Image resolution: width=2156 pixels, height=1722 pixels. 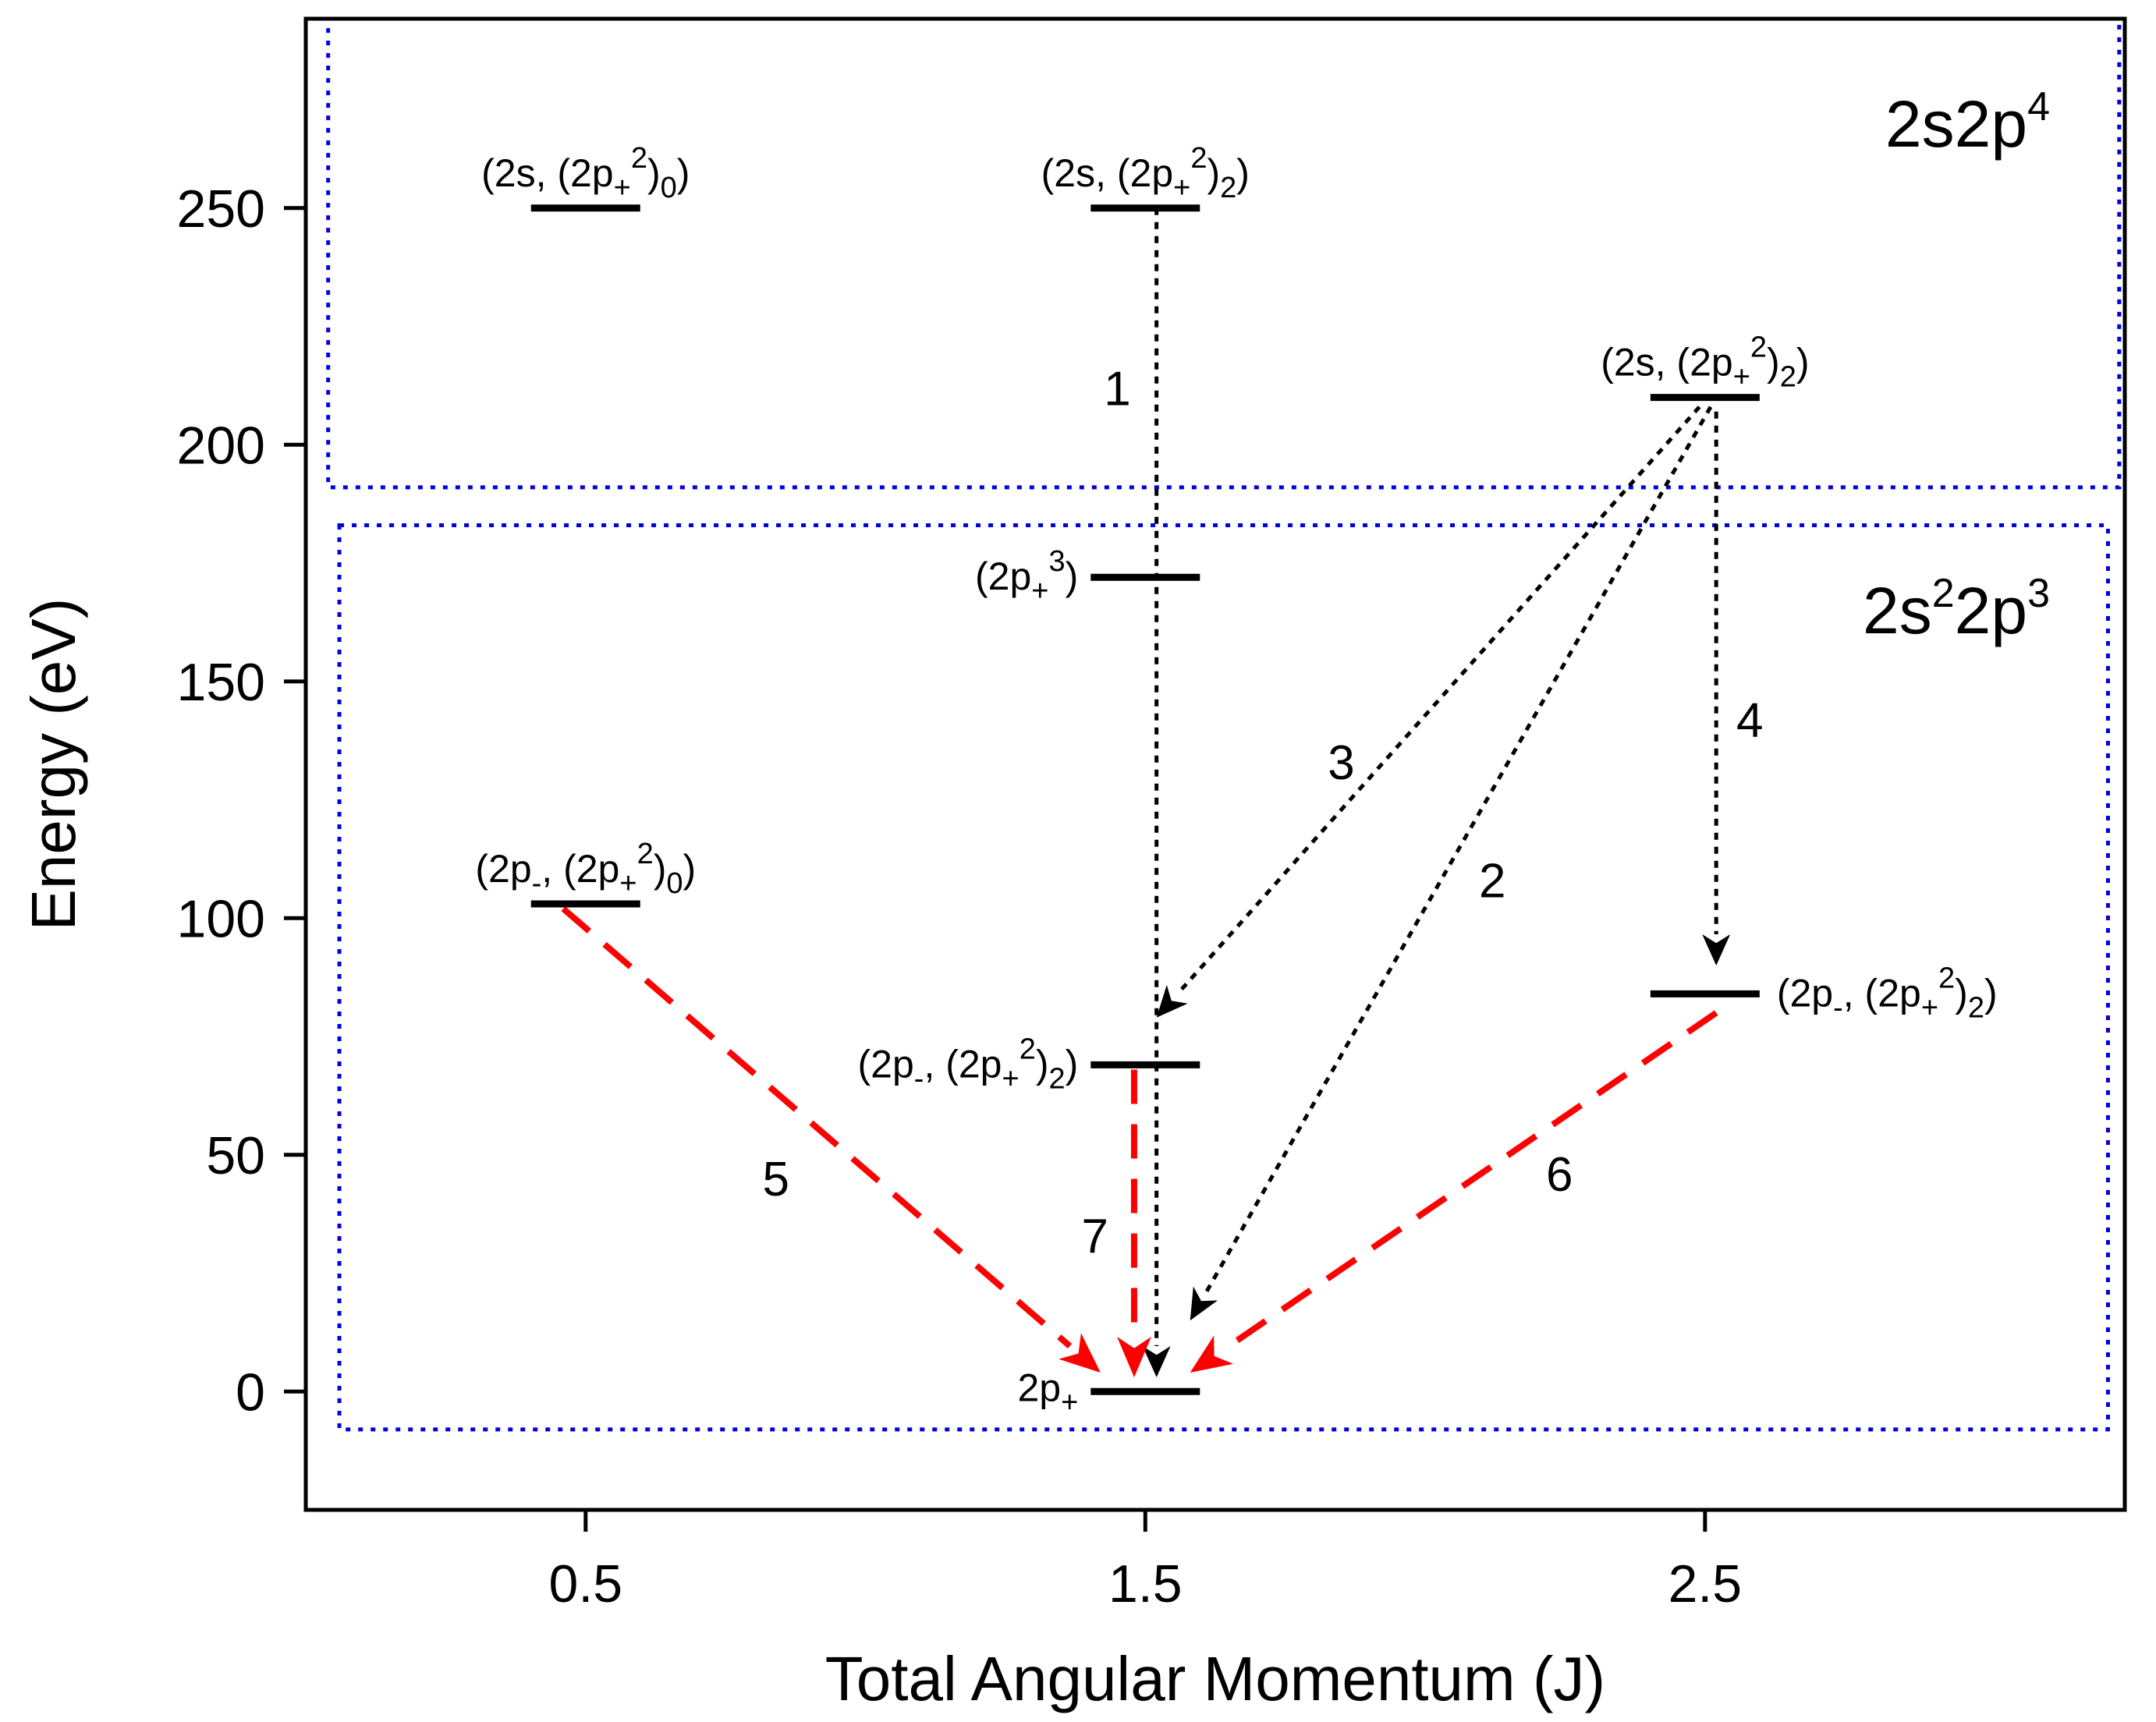 What do you see at coordinates (1492, 882) in the screenshot?
I see `transition-2-label: 2` at bounding box center [1492, 882].